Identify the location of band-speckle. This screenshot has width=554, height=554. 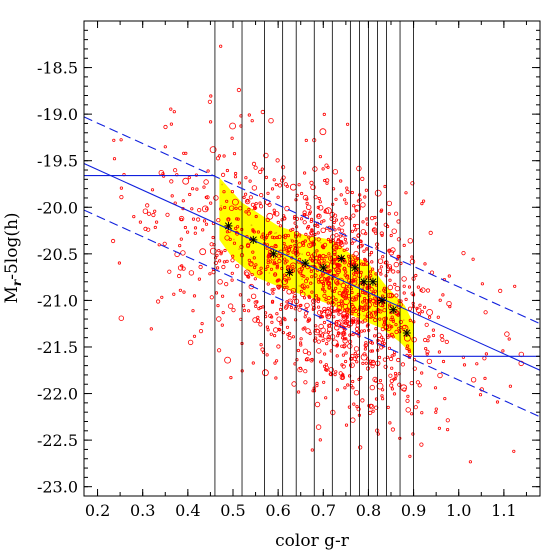
(389, 323).